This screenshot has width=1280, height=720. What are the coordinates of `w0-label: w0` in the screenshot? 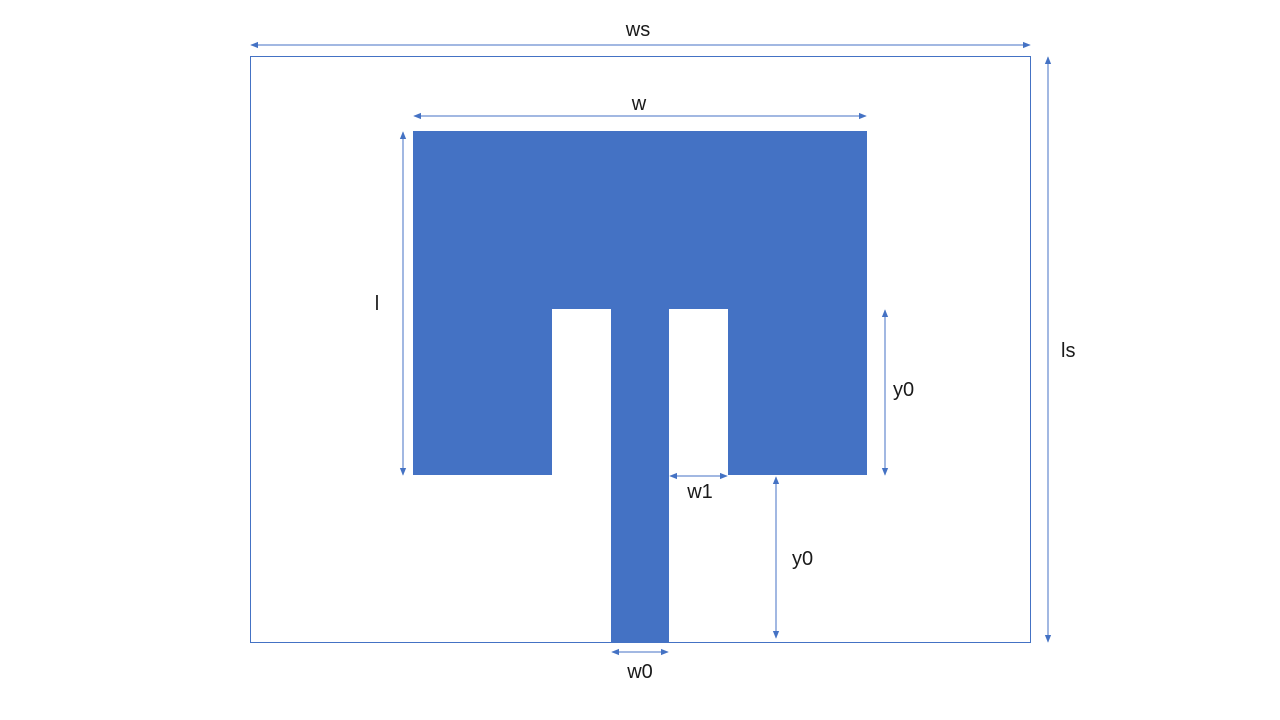 It's located at (639, 672).